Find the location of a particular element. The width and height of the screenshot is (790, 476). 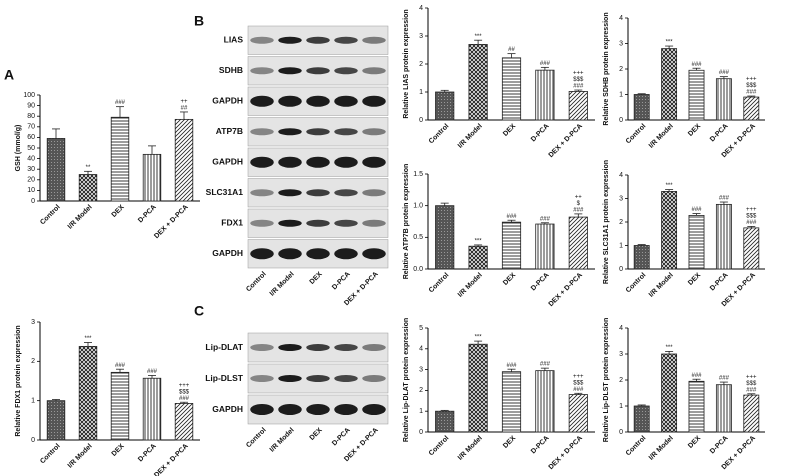

y-tick-label: 5 is located at coordinates (421, 328).